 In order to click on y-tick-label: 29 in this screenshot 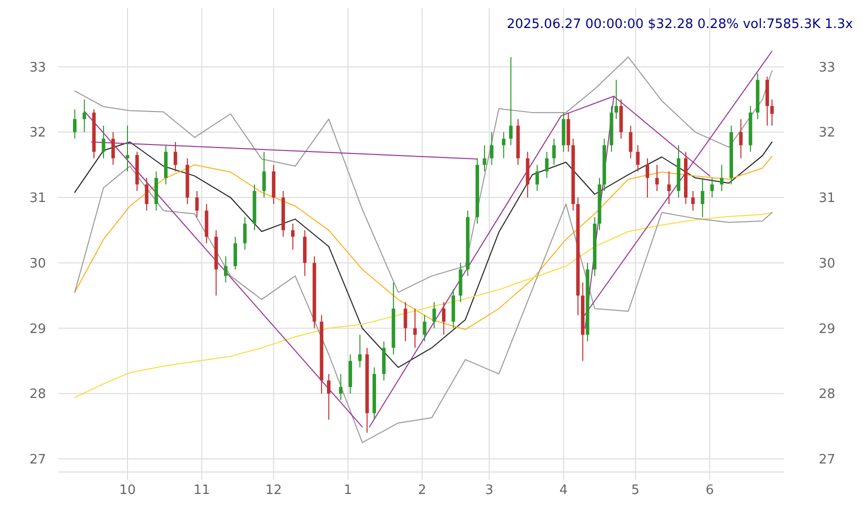, I will do `click(37, 329)`.